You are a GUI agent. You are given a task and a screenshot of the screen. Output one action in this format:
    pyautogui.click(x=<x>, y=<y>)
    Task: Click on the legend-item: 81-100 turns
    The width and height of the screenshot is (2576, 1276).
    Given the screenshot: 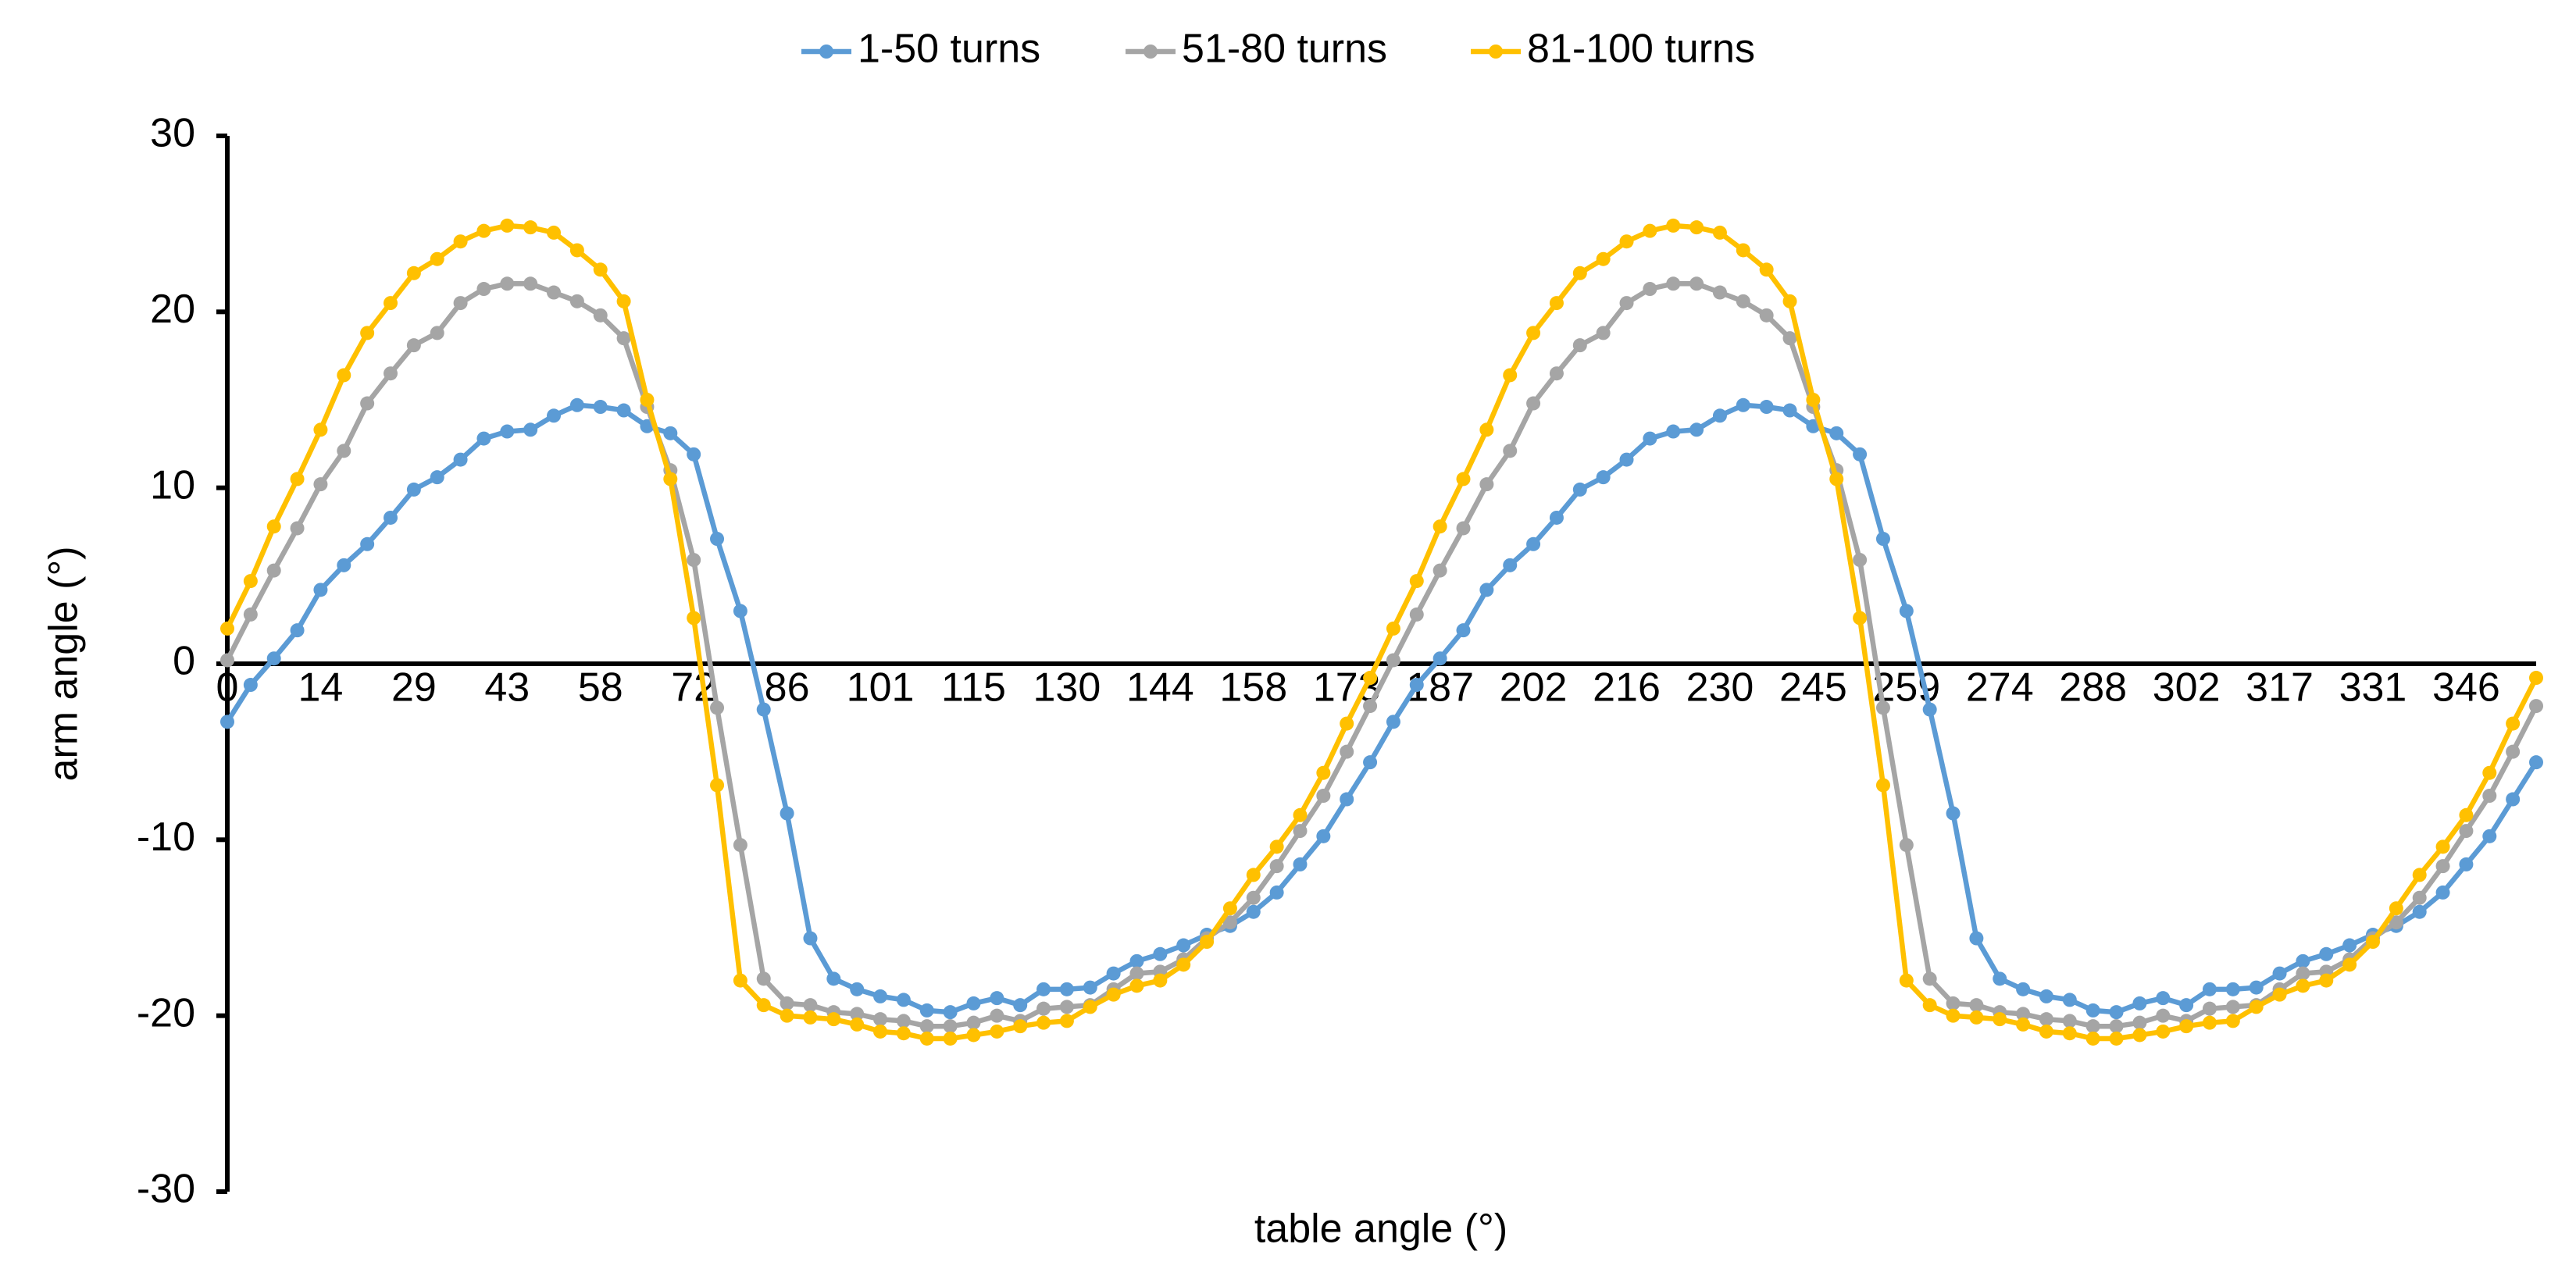 What is the action you would take?
    pyautogui.click(x=1613, y=49)
    